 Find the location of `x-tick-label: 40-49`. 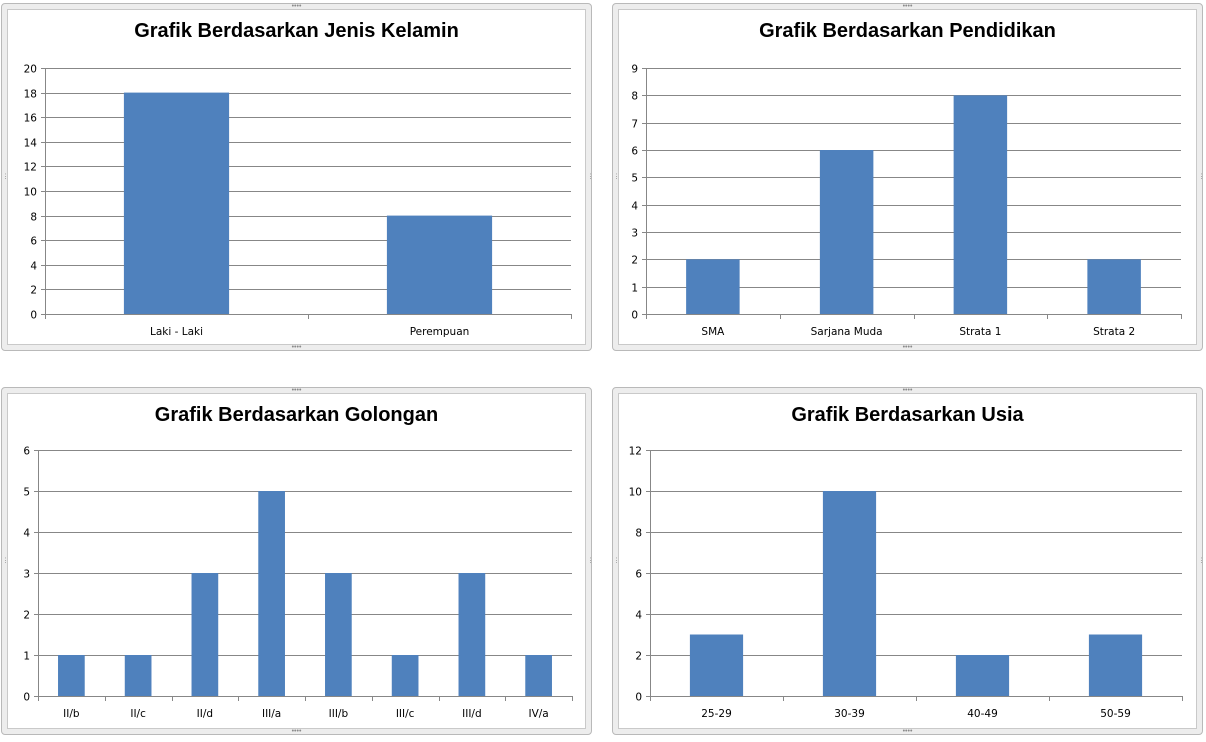

x-tick-label: 40-49 is located at coordinates (982, 714).